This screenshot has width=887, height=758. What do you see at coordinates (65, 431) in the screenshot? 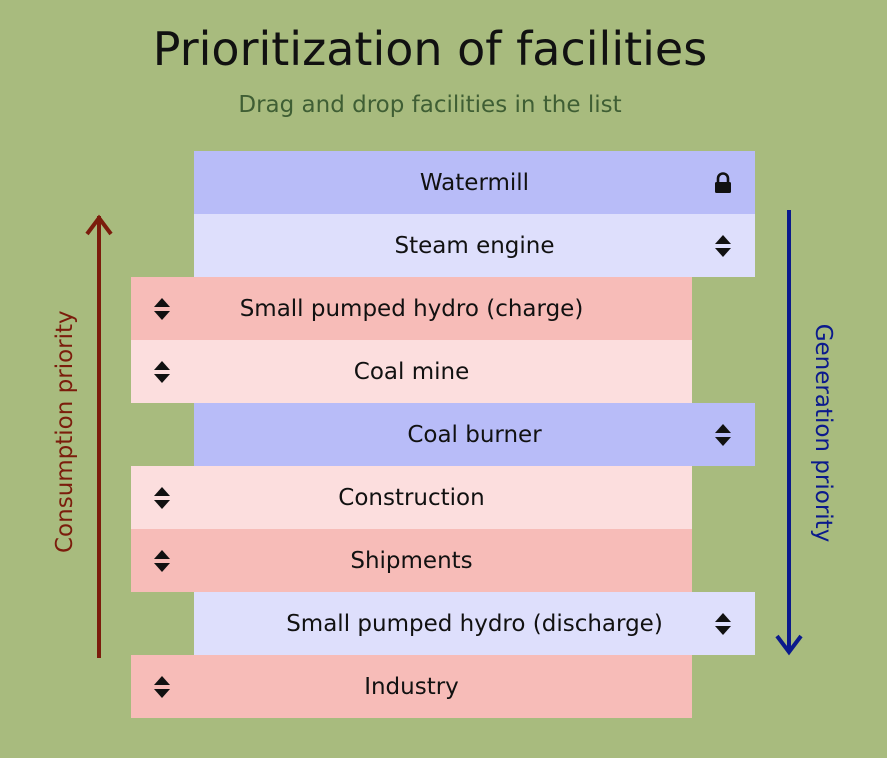
I see `consumption-priority-label: Consumption priority` at bounding box center [65, 431].